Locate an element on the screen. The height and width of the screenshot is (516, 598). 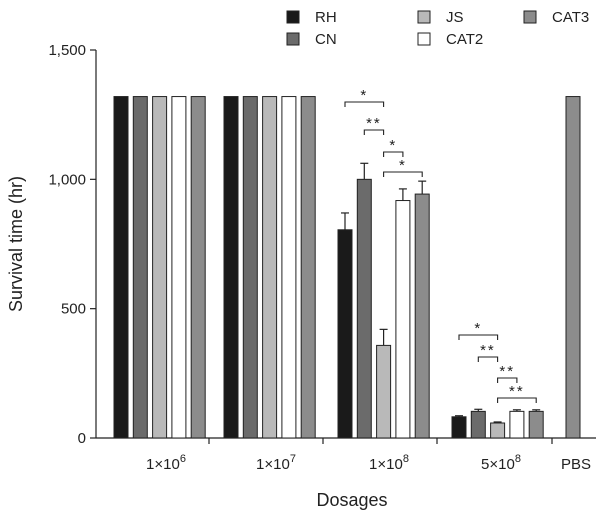
legend-label: JS is located at coordinates (455, 17).